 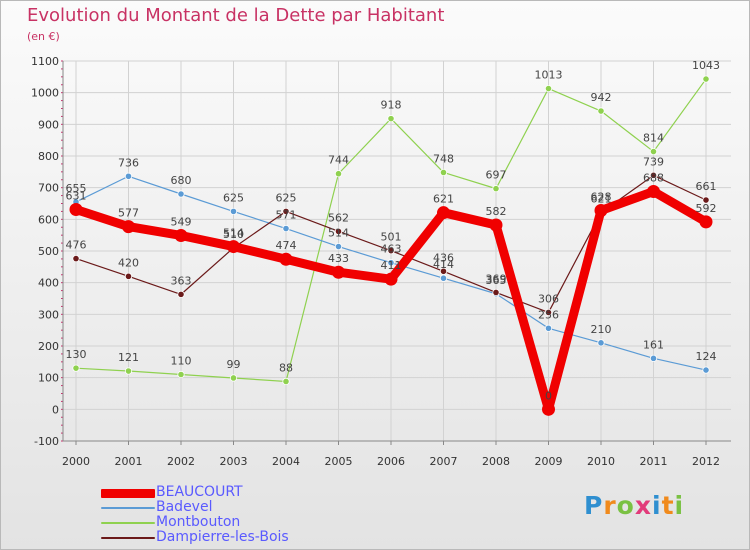 I want to click on data-label: 688, so click(x=653, y=177).